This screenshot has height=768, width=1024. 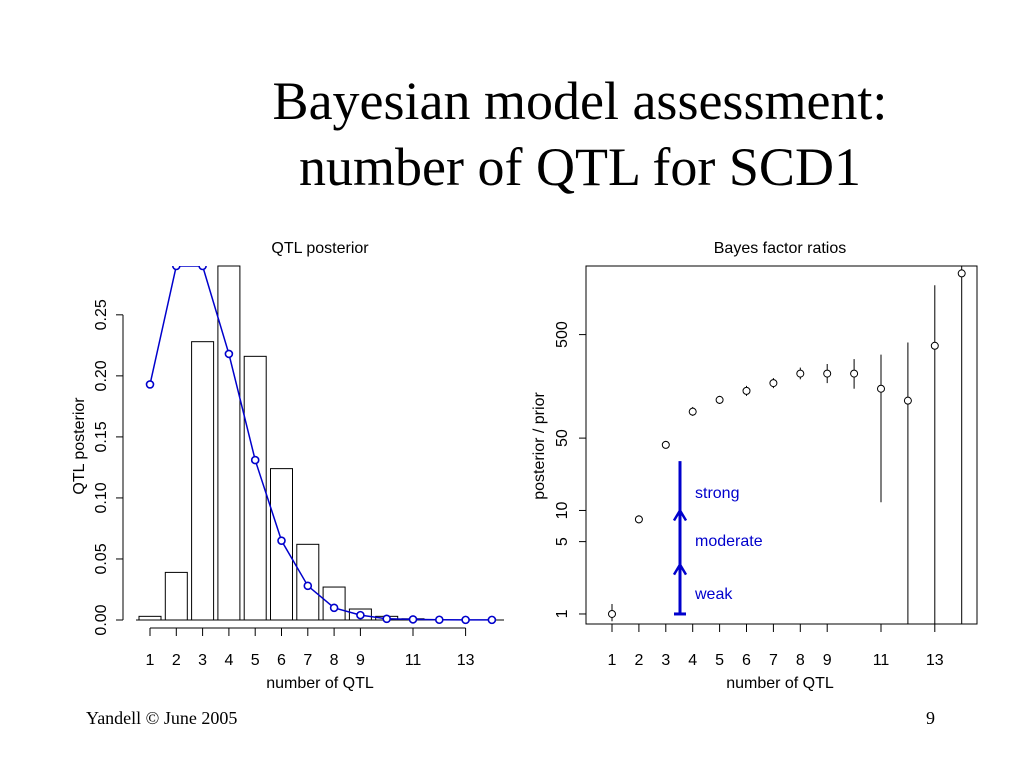 I want to click on chart1-y-tick-label: 0.05, so click(x=101, y=558).